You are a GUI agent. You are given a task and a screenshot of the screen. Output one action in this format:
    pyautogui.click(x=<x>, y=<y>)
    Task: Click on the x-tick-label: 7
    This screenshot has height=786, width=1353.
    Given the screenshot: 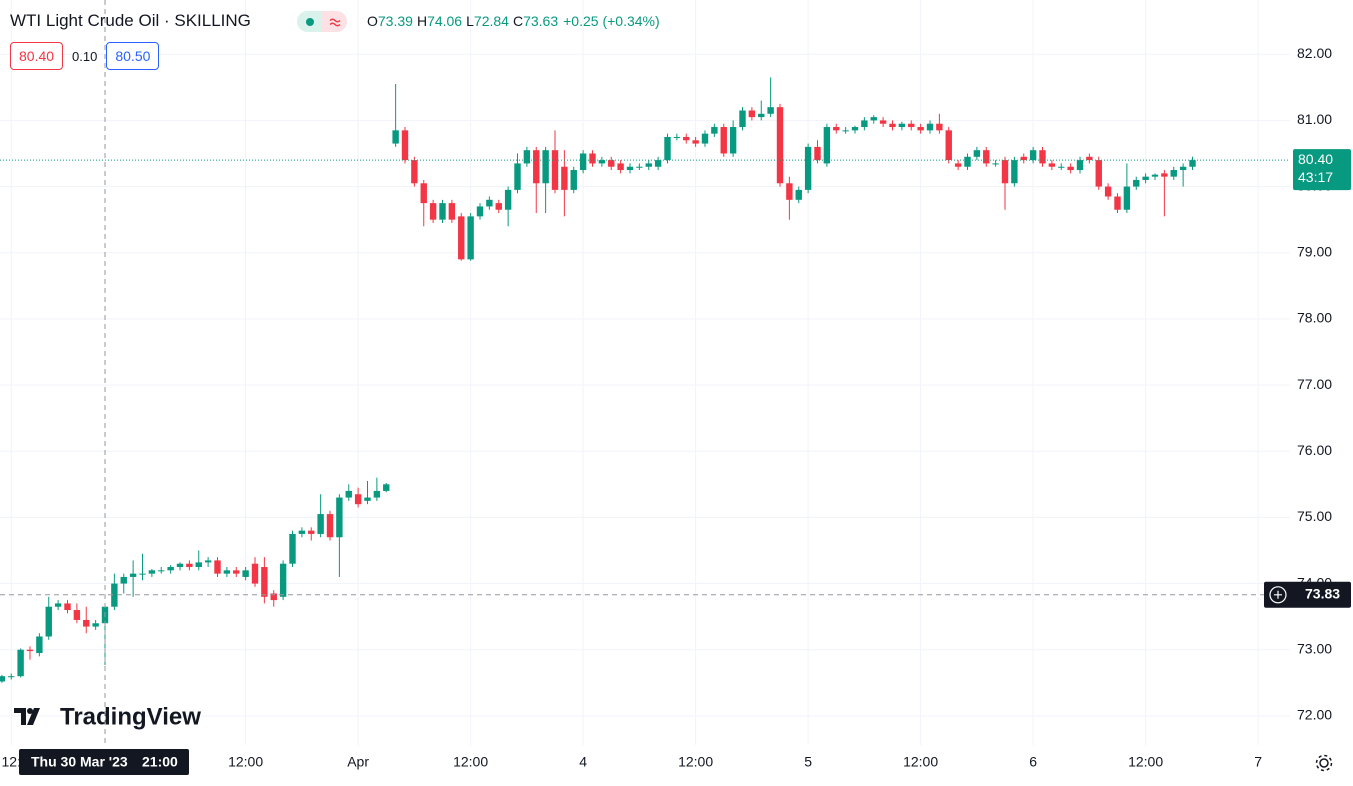 What is the action you would take?
    pyautogui.click(x=1258, y=762)
    